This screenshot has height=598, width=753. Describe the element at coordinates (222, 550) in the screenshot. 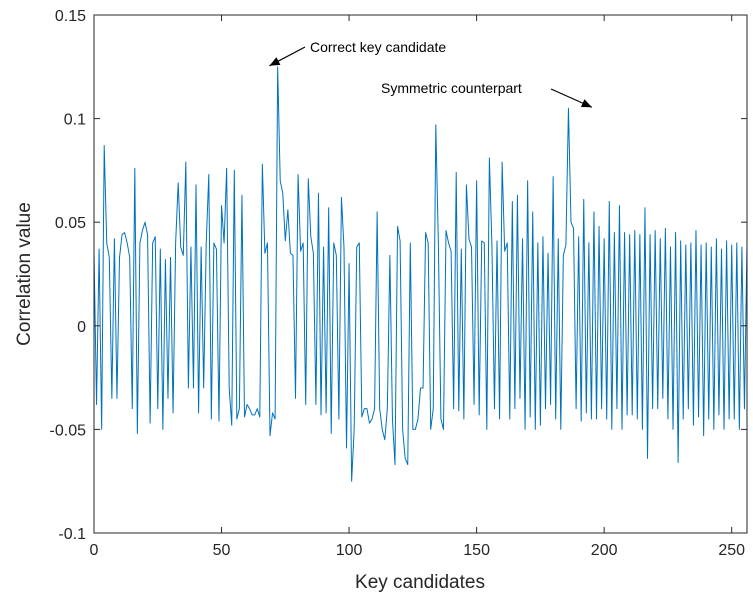

I see `x-tick-label: 50` at that location.